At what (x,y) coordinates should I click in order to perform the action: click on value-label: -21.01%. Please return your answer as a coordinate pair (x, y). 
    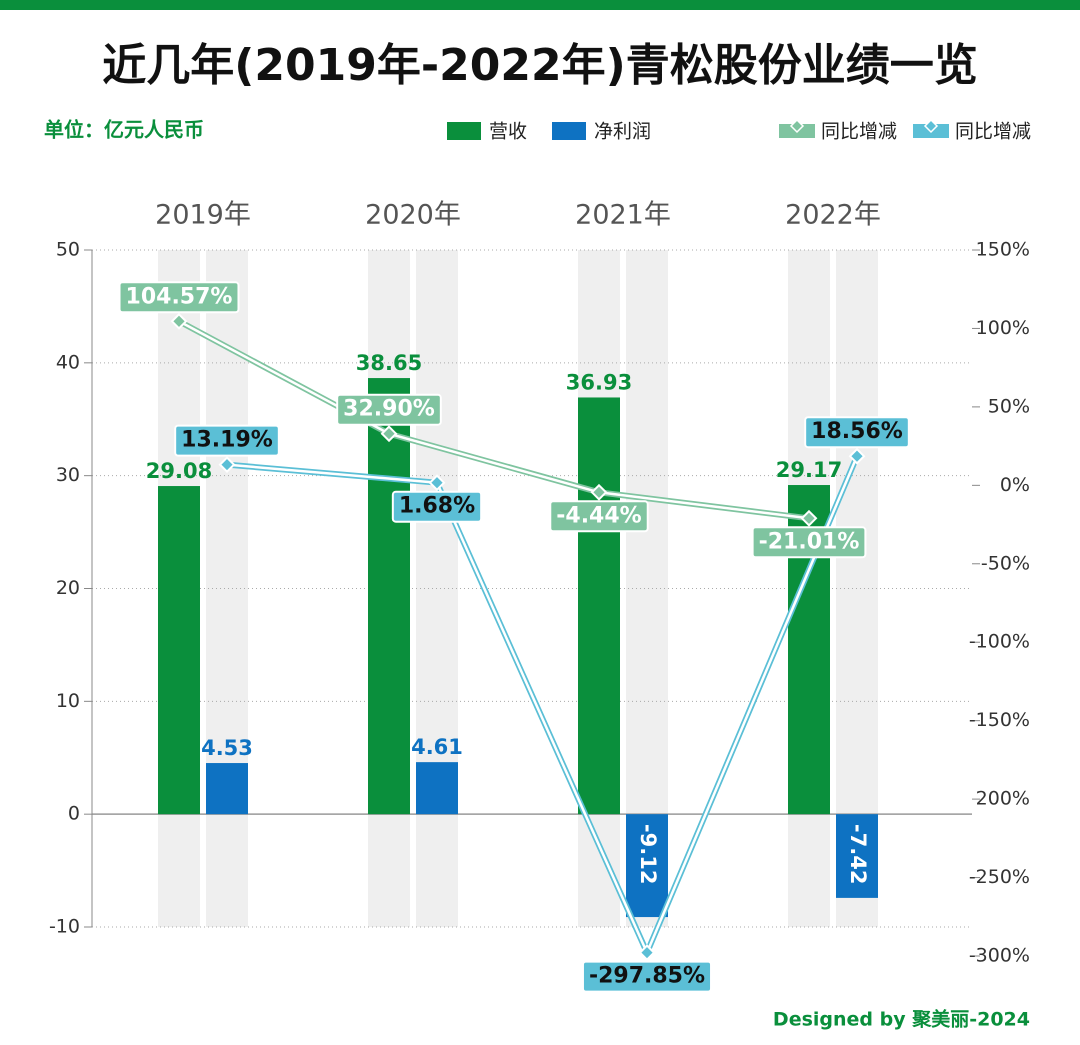
    Looking at the image, I should click on (809, 541).